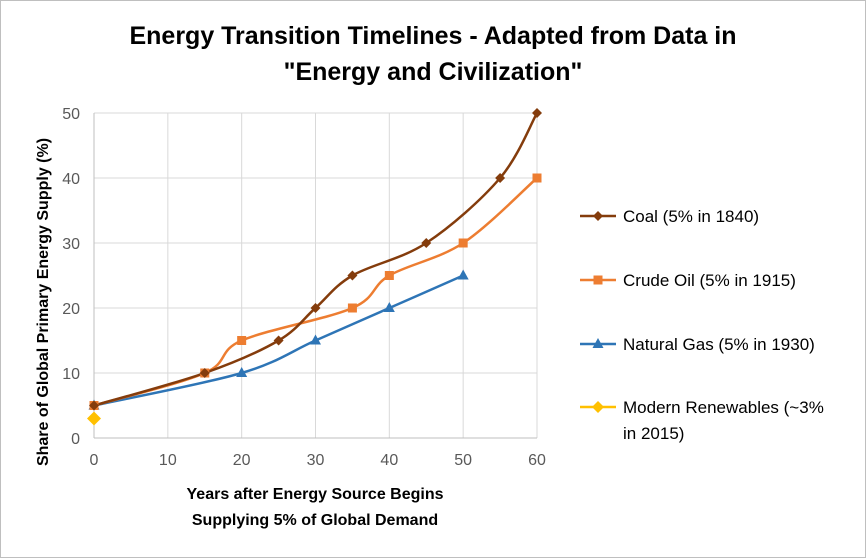 The width and height of the screenshot is (866, 558). What do you see at coordinates (94, 460) in the screenshot?
I see `x-tick-label: 0` at bounding box center [94, 460].